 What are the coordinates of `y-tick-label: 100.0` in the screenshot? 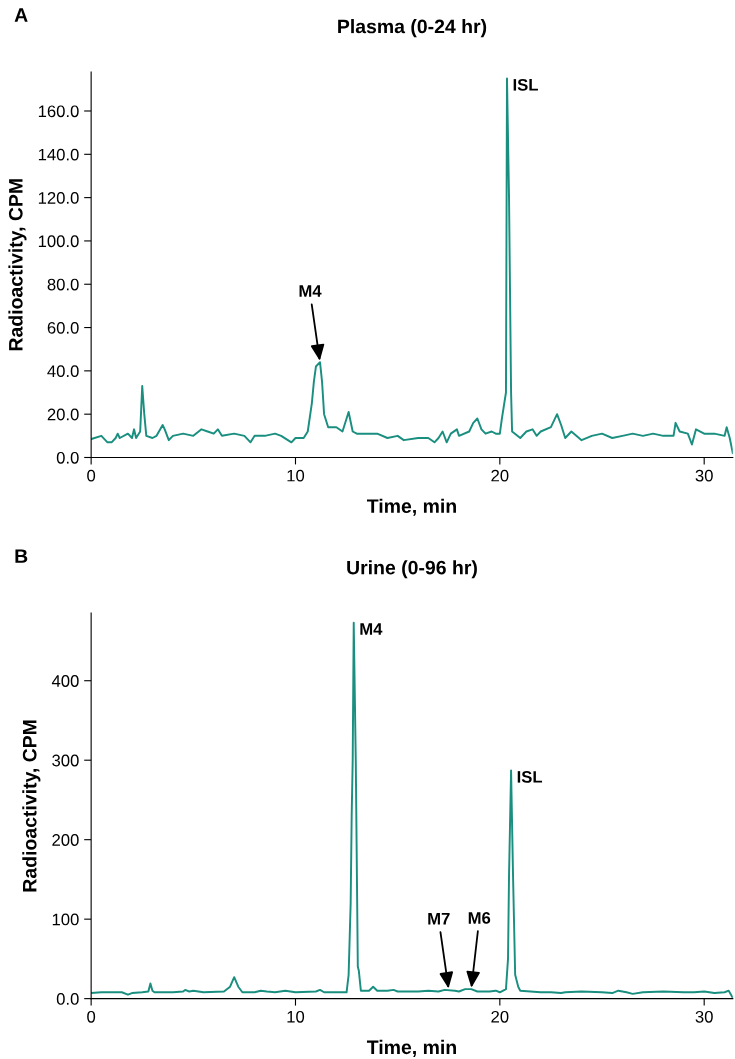 It's located at (58, 241).